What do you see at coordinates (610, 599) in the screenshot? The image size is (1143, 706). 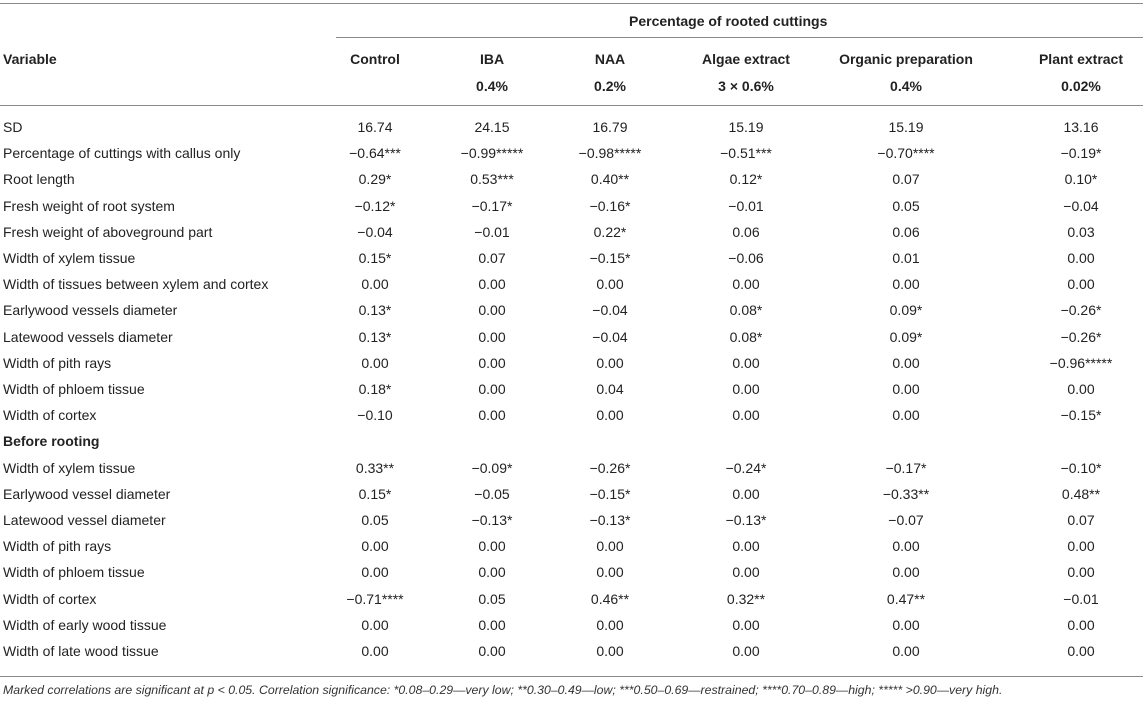 I see `table-cell: 0.46**` at bounding box center [610, 599].